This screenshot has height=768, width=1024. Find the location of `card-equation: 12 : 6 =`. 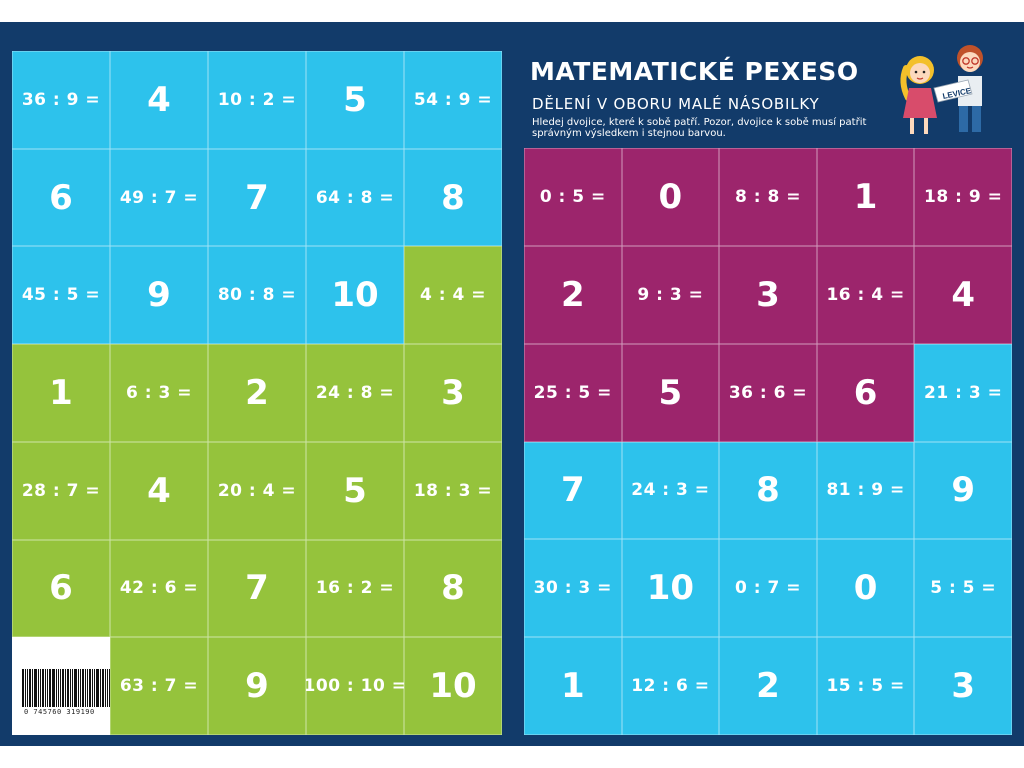

card-equation: 12 : 6 = is located at coordinates (670, 686).